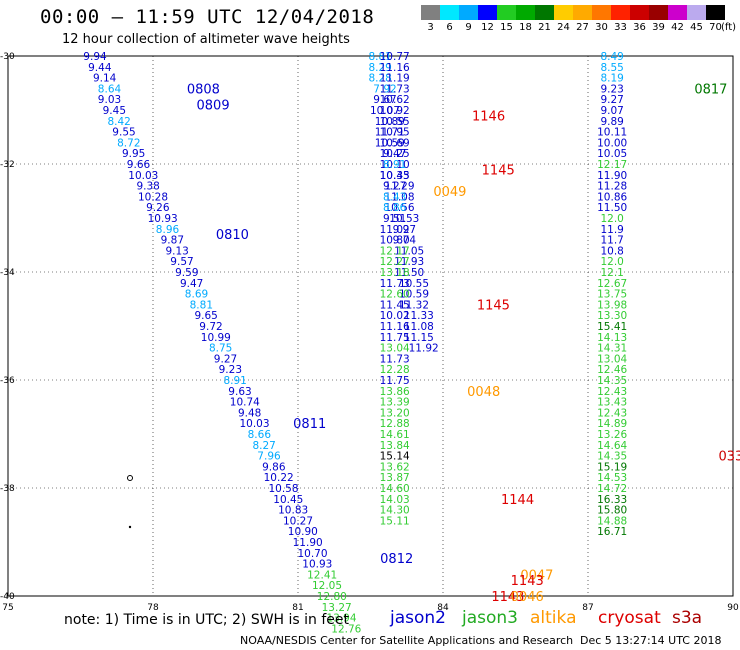  Describe the element at coordinates (395, 478) in the screenshot. I see `wave-height-label: 13.87` at that location.